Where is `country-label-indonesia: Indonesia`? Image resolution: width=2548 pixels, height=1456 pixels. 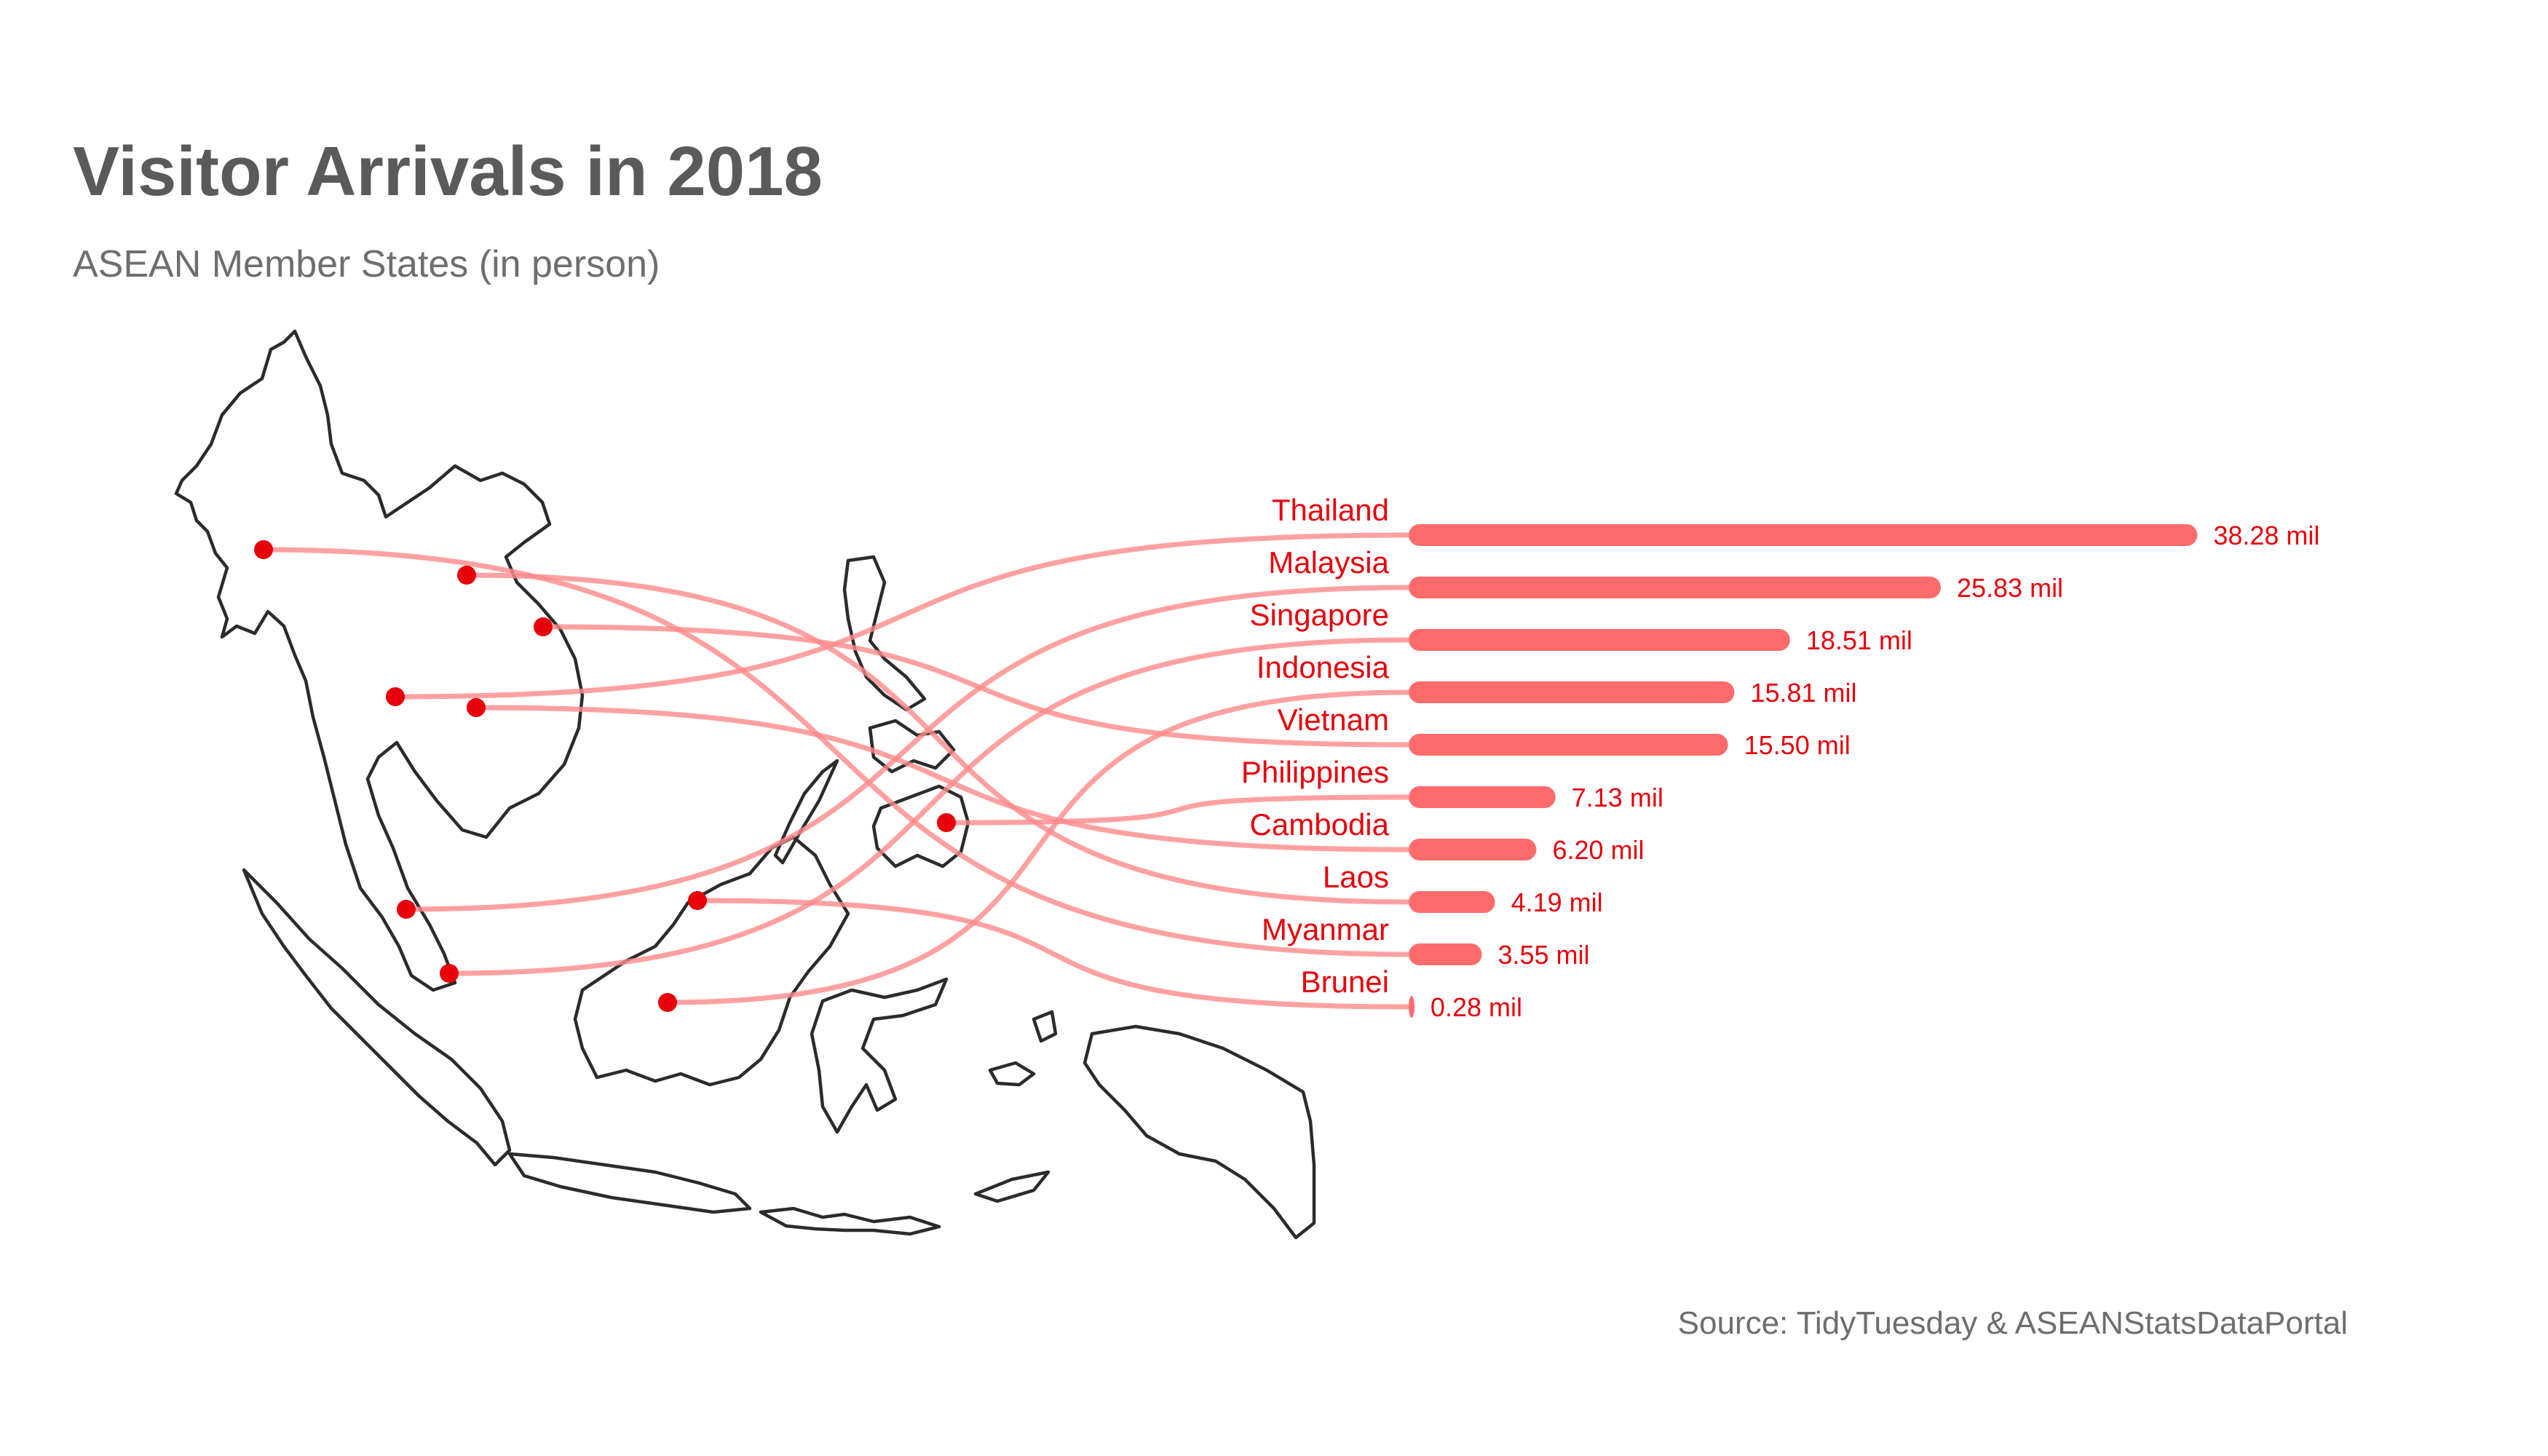 country-label-indonesia: Indonesia is located at coordinates (1323, 667).